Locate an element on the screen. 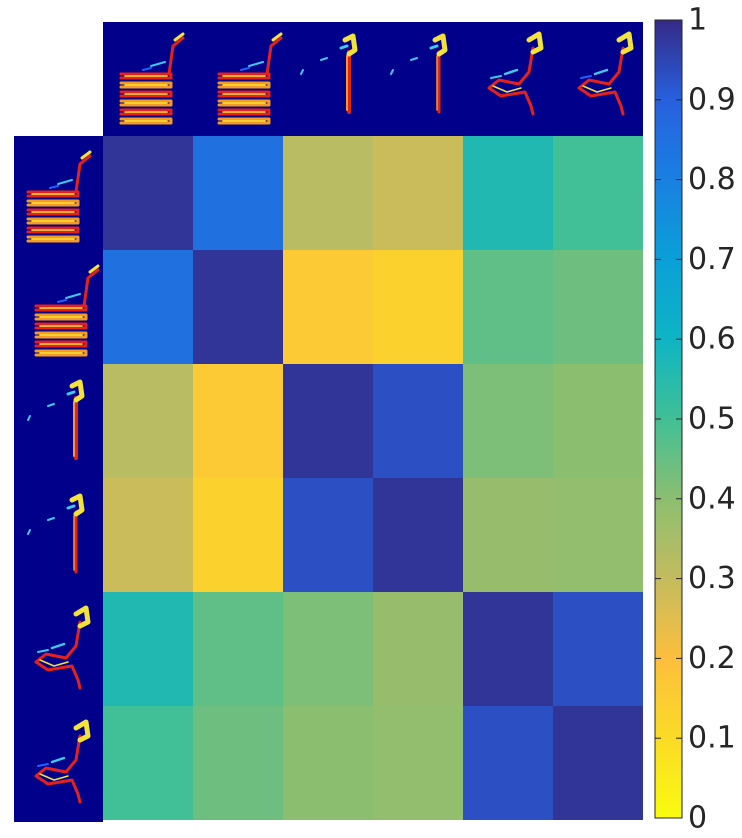 This screenshot has width=742, height=838. colorbar-tick-label-4: 0.4 is located at coordinates (712, 498).